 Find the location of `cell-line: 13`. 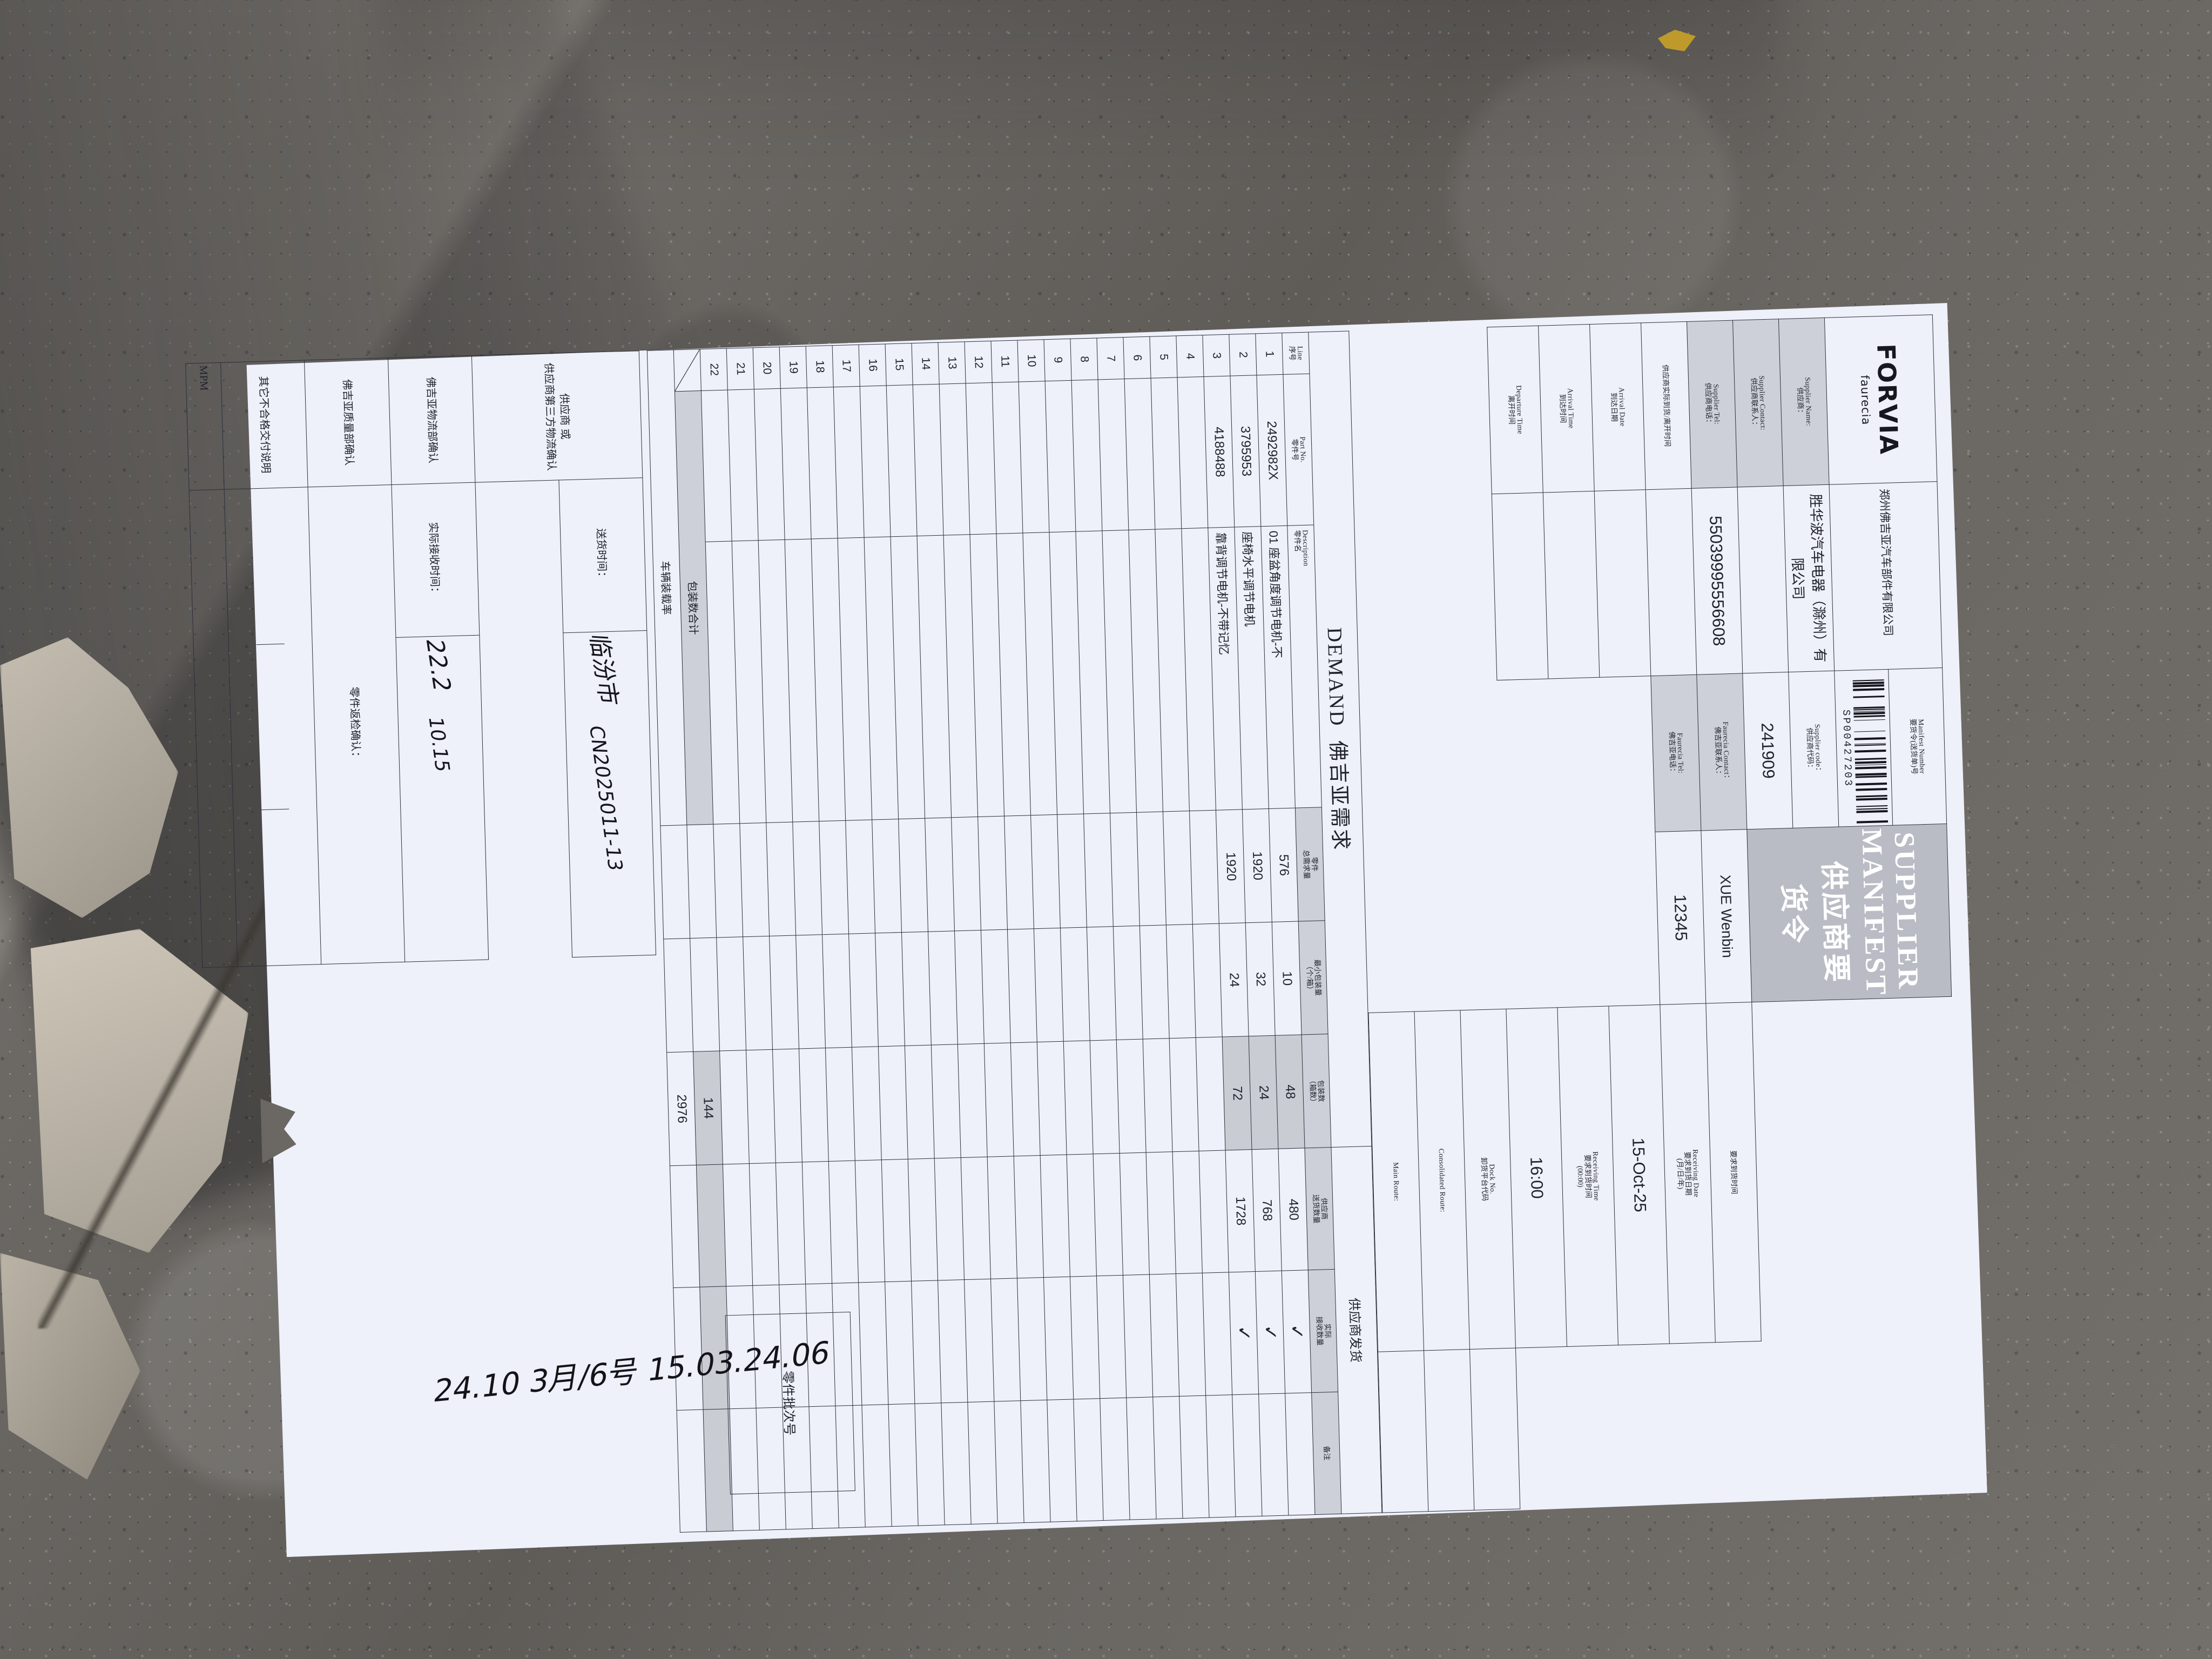

cell-line: 13 is located at coordinates (952, 363).